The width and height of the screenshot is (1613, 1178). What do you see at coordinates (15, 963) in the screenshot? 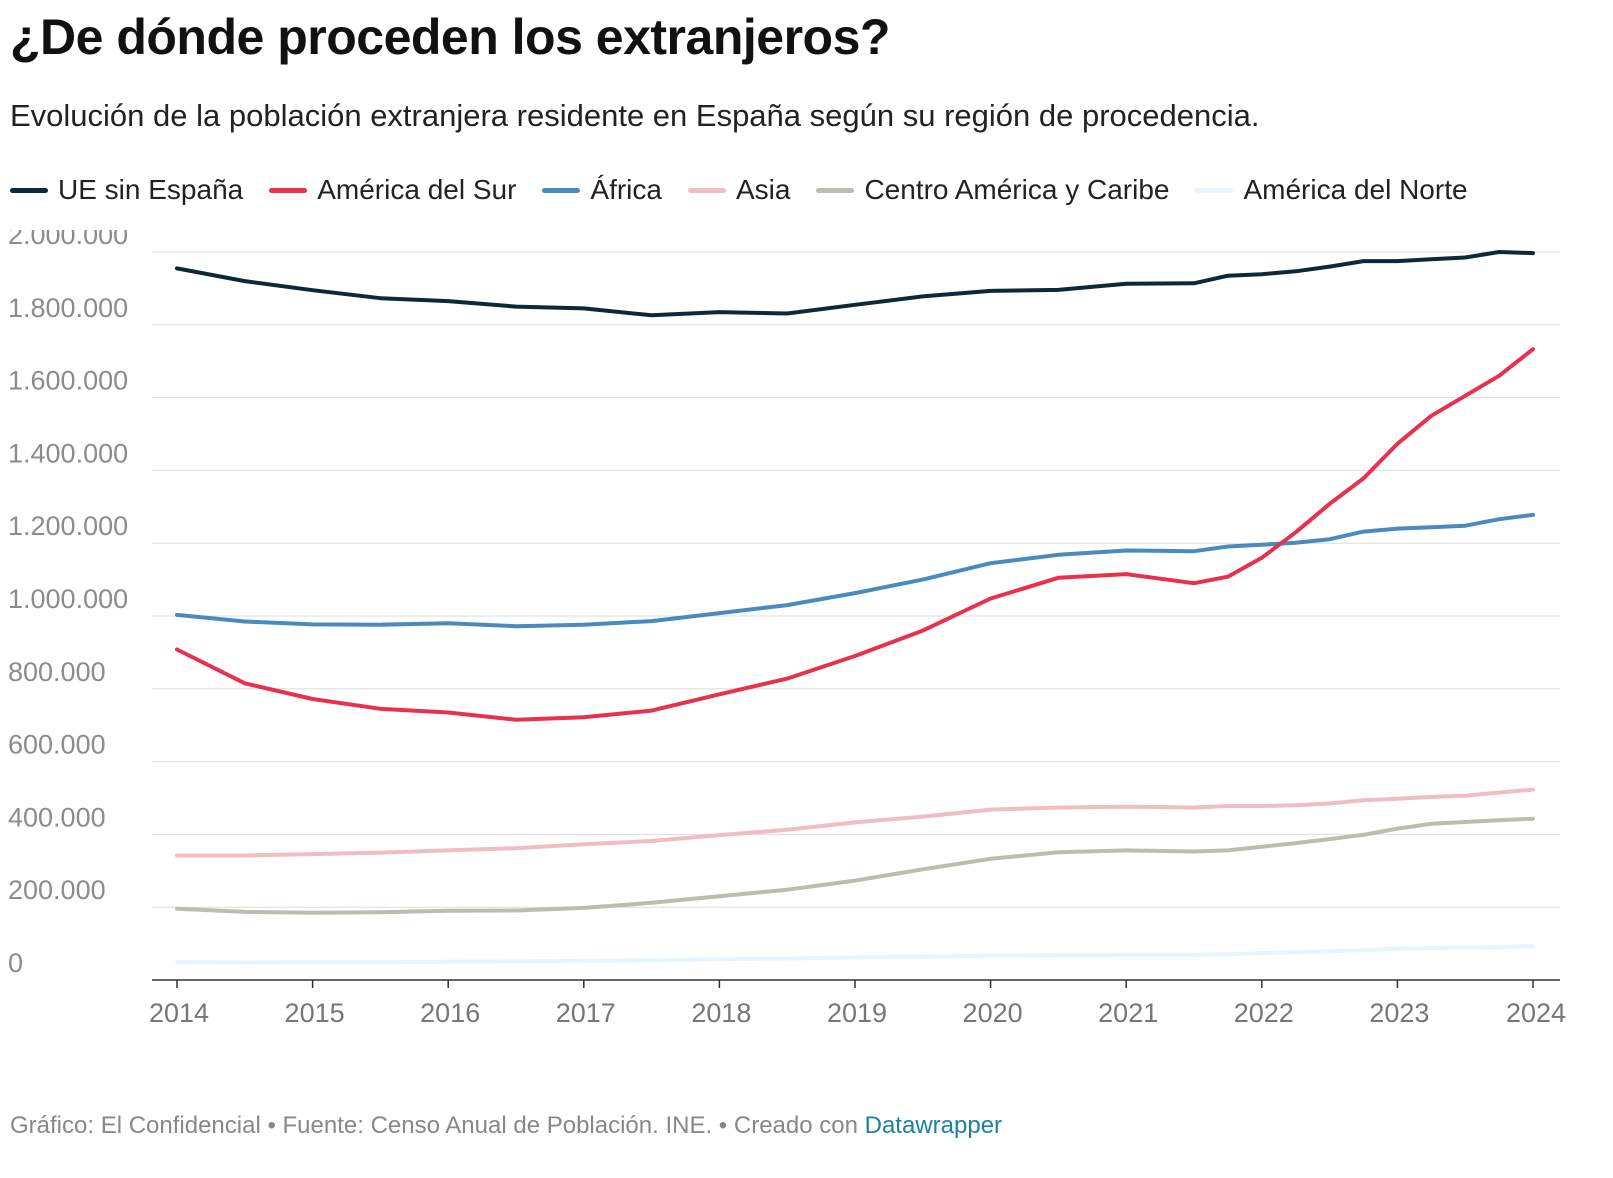
I see `y-tick-label: 0` at bounding box center [15, 963].